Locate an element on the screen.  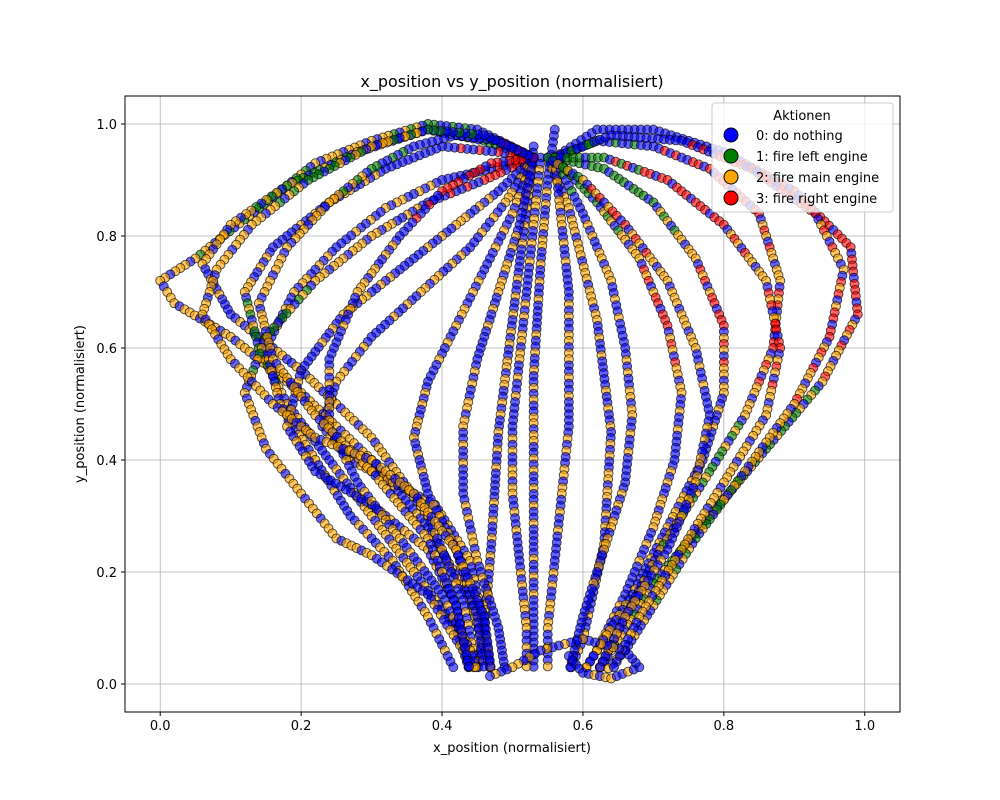
y-tick-label: 0.8 is located at coordinates (106, 237).